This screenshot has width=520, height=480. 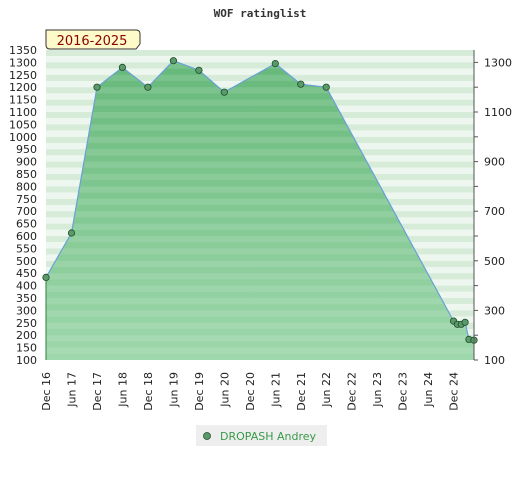 I want to click on x-tick: Dec 21, so click(x=301, y=391).